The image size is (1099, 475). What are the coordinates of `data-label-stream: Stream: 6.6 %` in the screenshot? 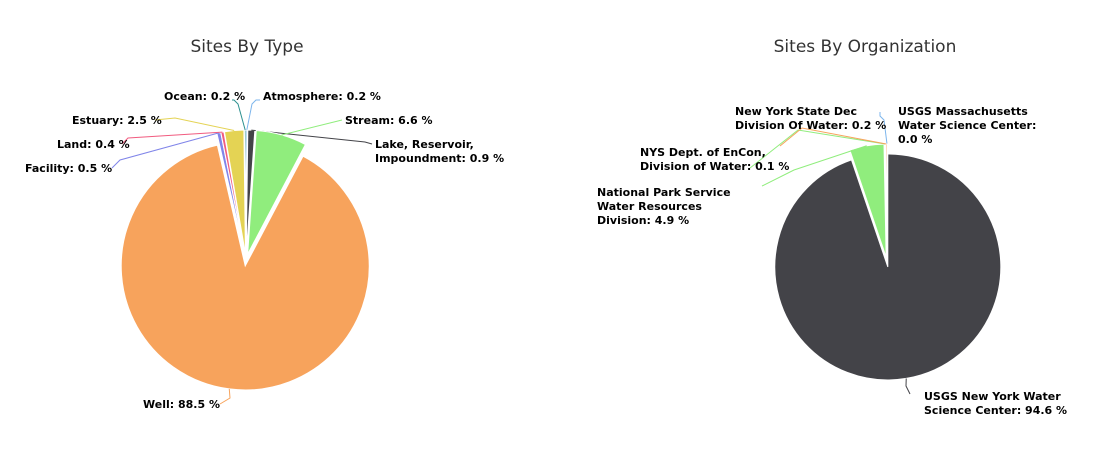 It's located at (389, 120).